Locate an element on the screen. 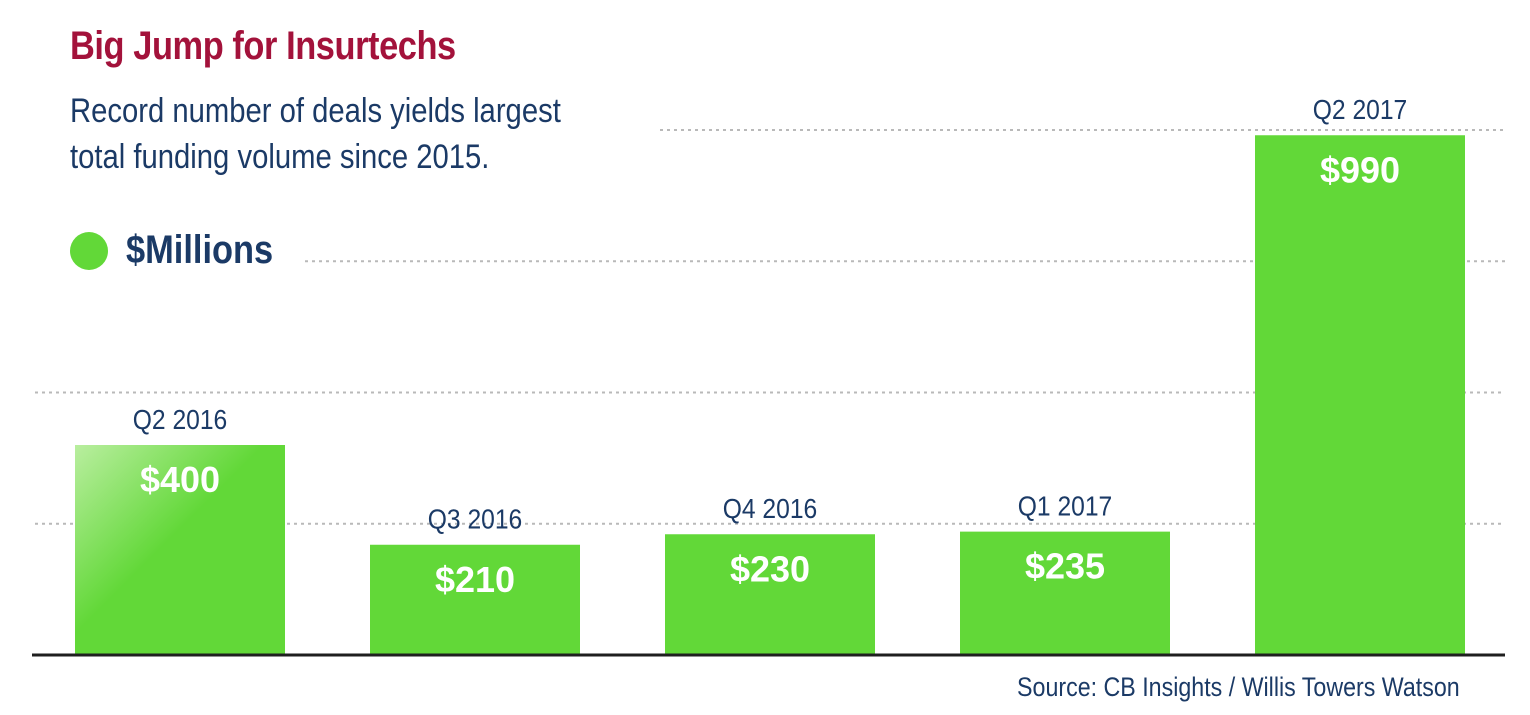  category-label: Q1 2017 is located at coordinates (1065, 506).